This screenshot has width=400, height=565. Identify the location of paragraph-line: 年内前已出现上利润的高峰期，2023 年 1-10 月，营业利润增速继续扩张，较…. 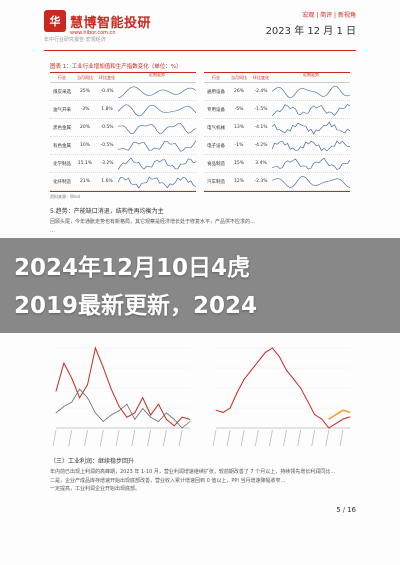
(193, 472).